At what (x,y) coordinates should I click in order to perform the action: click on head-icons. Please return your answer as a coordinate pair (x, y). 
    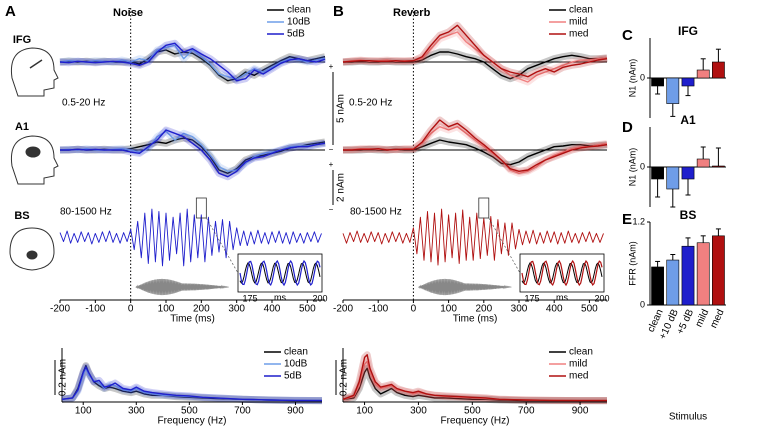
    Looking at the image, I should click on (34, 159).